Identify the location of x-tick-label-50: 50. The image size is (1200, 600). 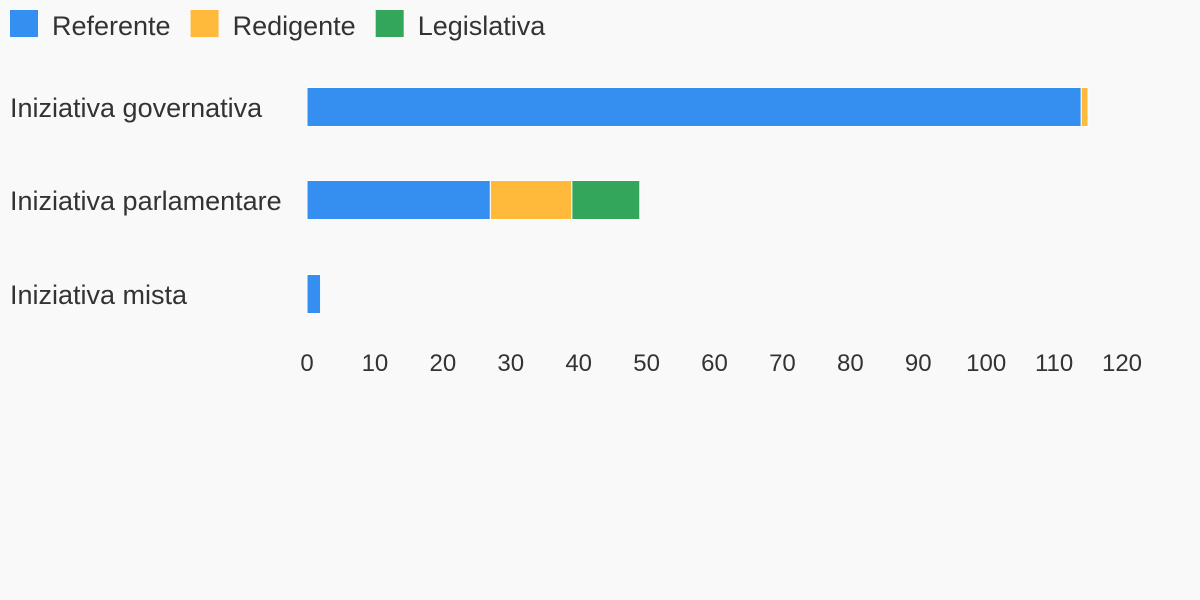
(646, 363).